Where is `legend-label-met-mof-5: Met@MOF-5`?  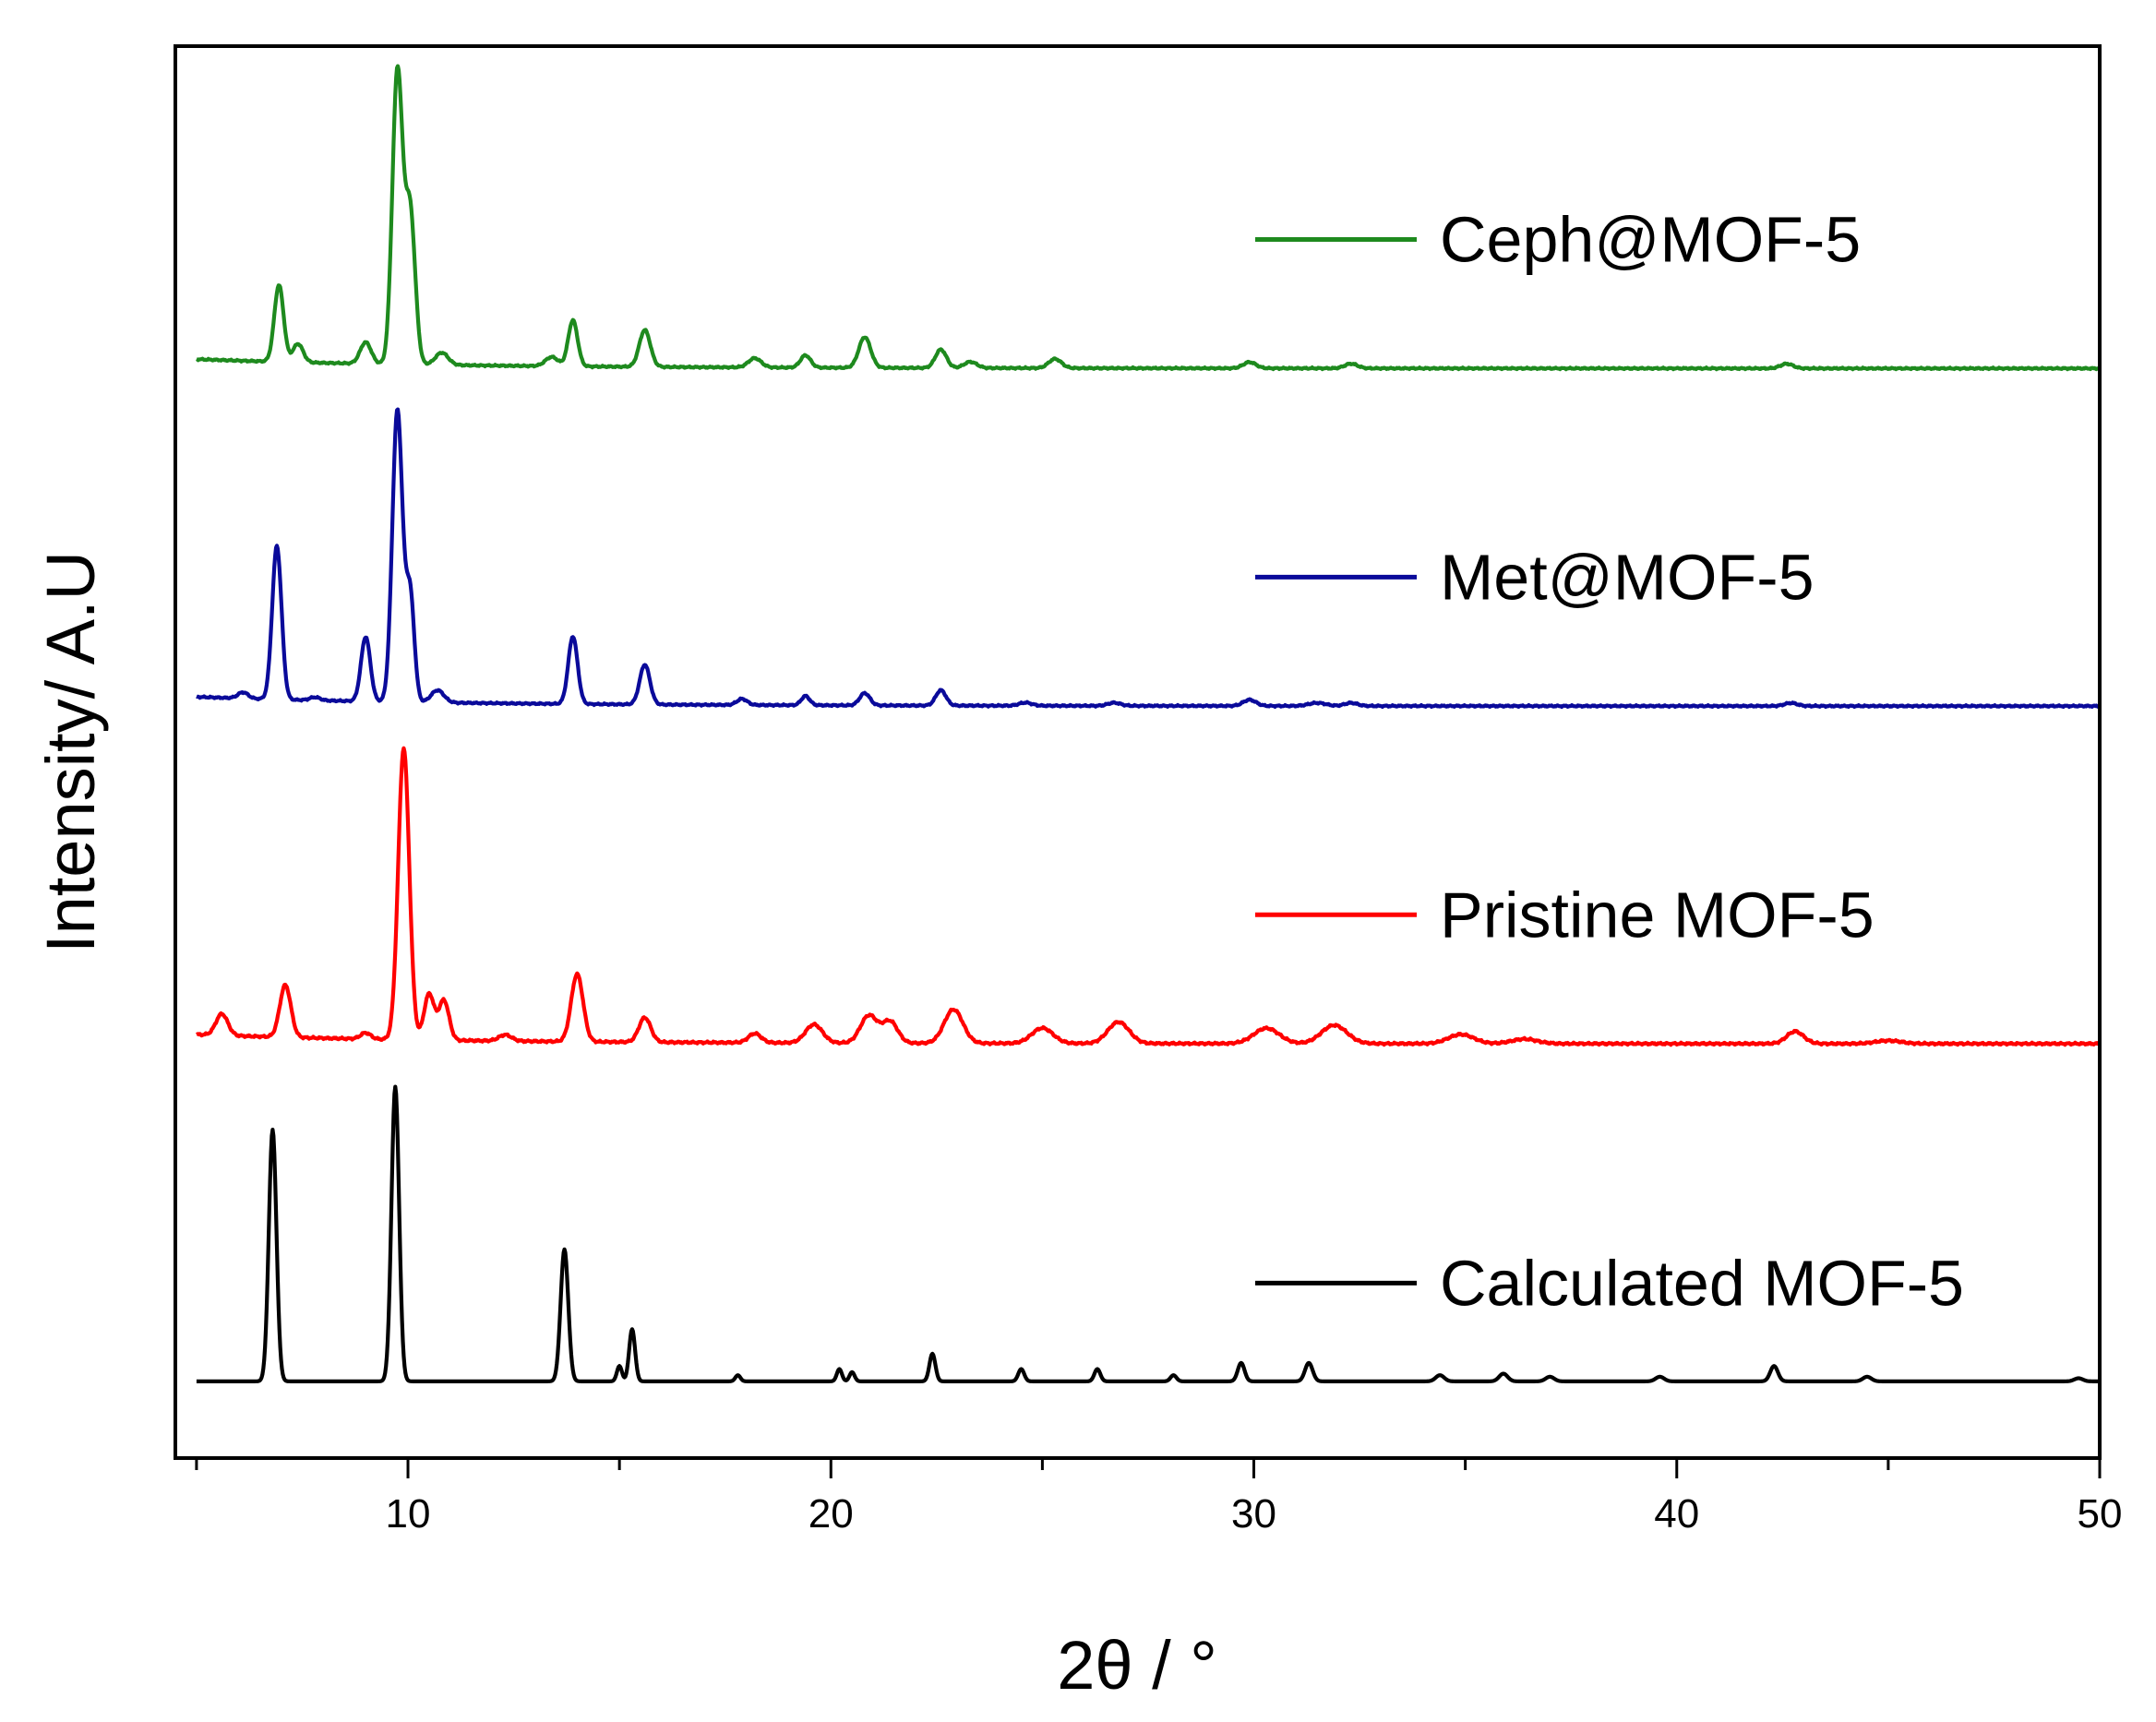 legend-label-met-mof-5: Met@MOF-5 is located at coordinates (1627, 577).